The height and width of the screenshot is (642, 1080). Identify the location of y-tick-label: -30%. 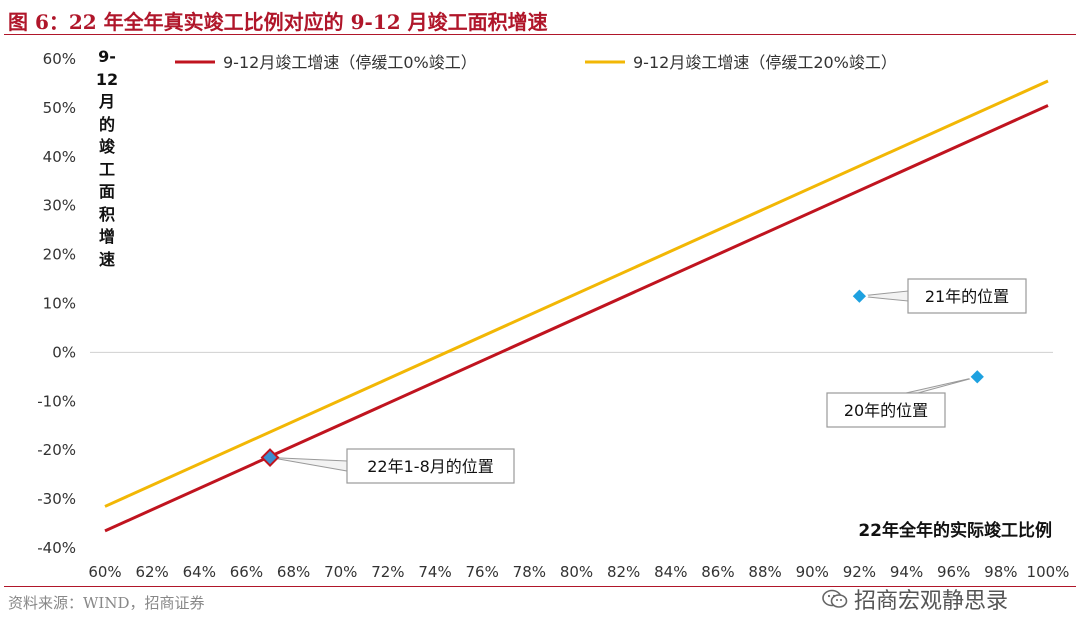
(56, 499).